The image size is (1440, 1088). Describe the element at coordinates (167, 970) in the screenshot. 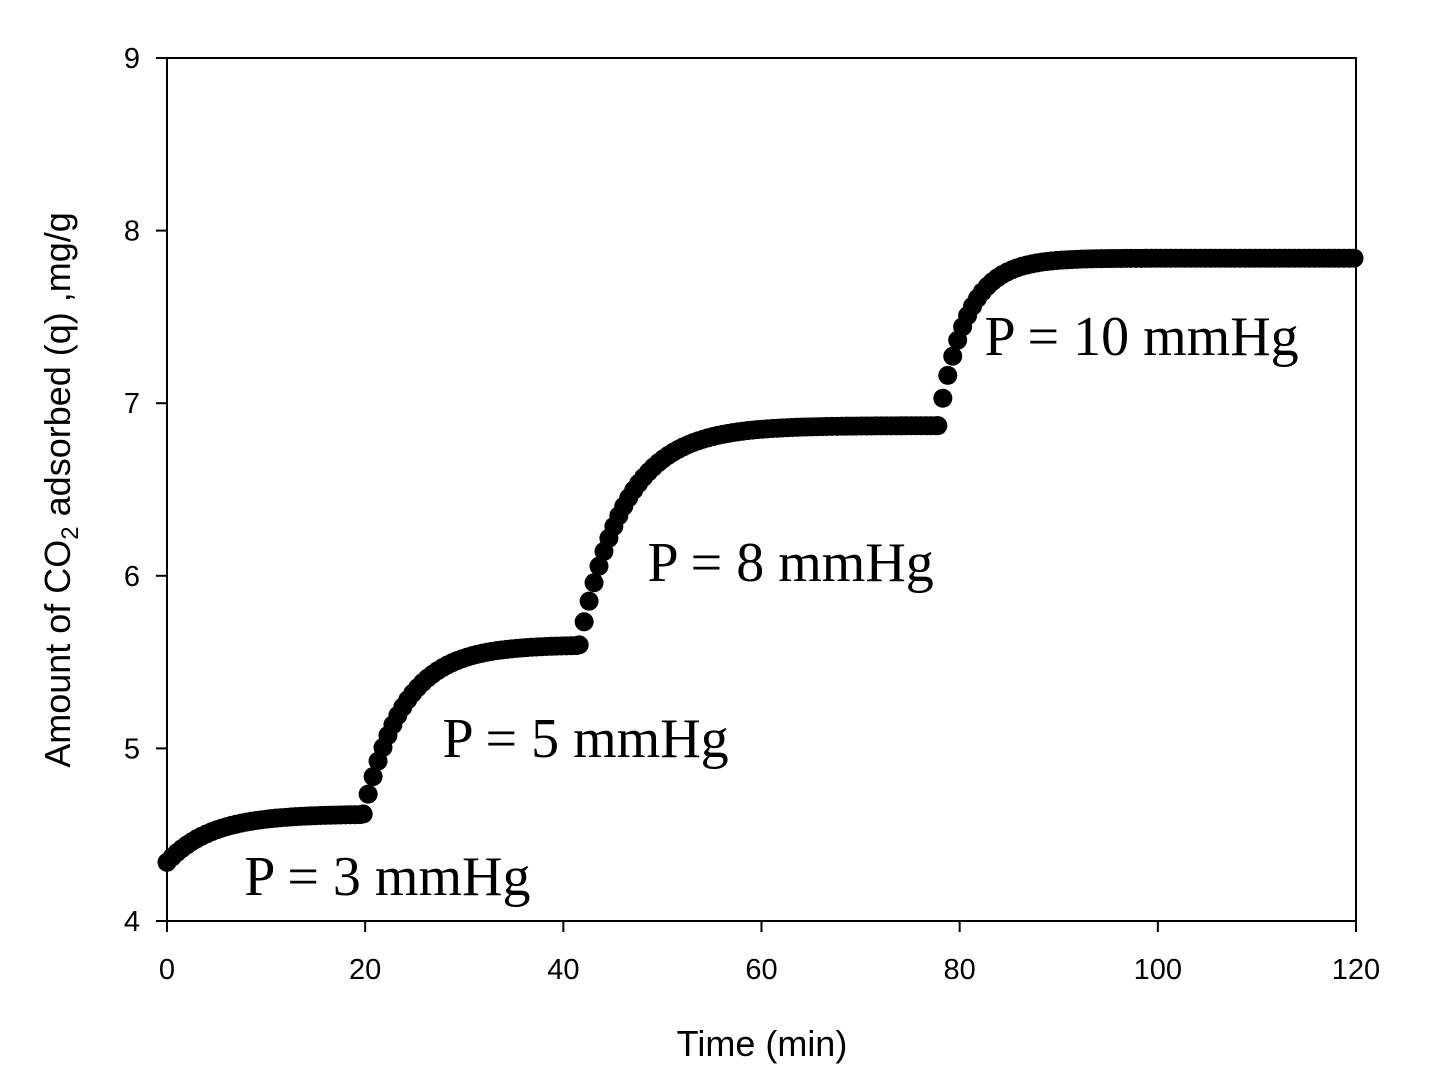

I see `x-tick-label: 0` at that location.